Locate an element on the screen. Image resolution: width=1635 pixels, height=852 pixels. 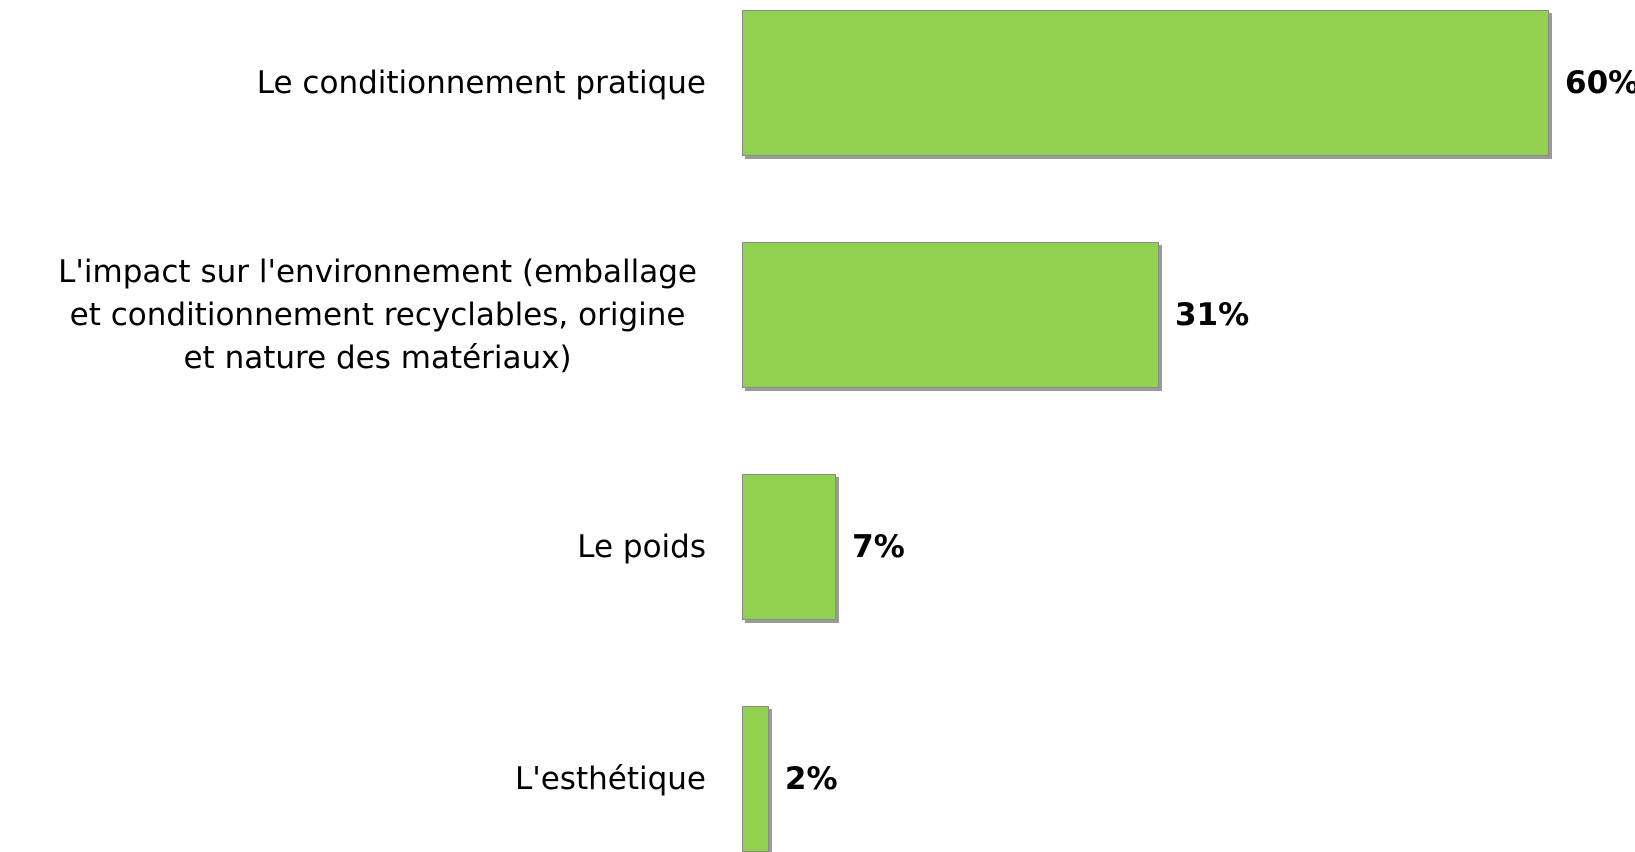
category-label: Le conditionnement pratique is located at coordinates (481, 82).